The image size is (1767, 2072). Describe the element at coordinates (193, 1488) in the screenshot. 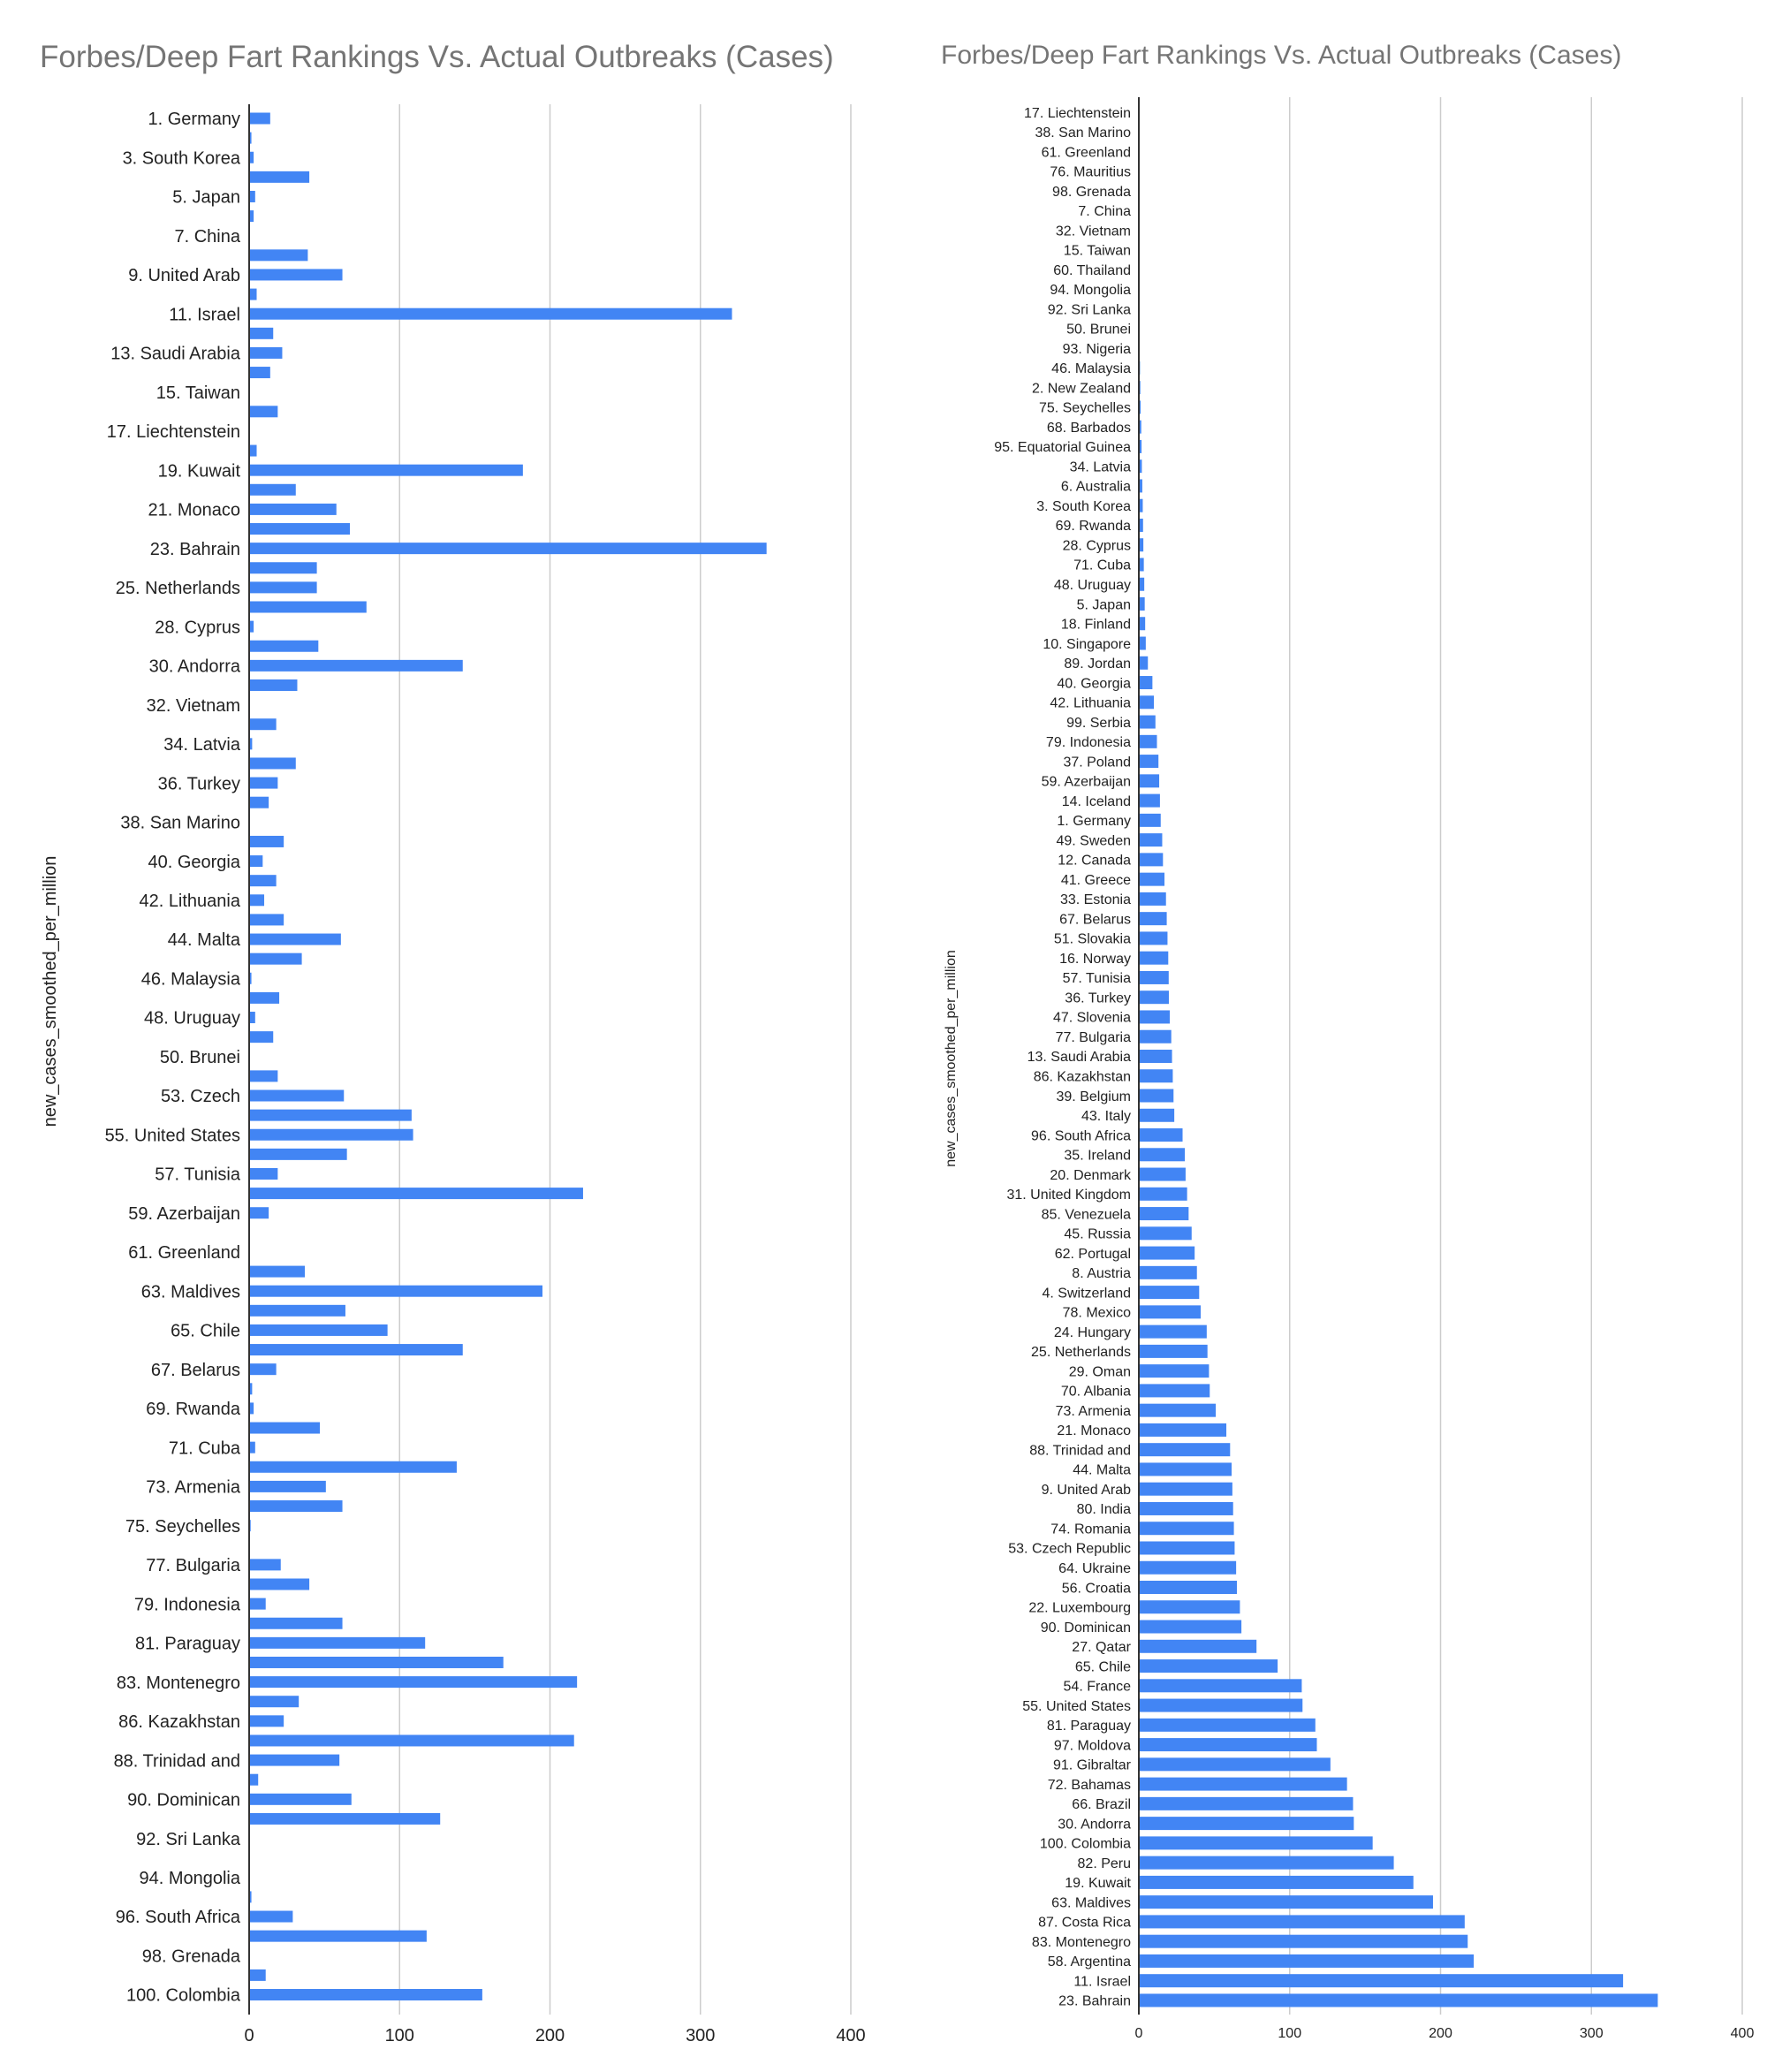

I see `category-label: 73. Armenia` at that location.